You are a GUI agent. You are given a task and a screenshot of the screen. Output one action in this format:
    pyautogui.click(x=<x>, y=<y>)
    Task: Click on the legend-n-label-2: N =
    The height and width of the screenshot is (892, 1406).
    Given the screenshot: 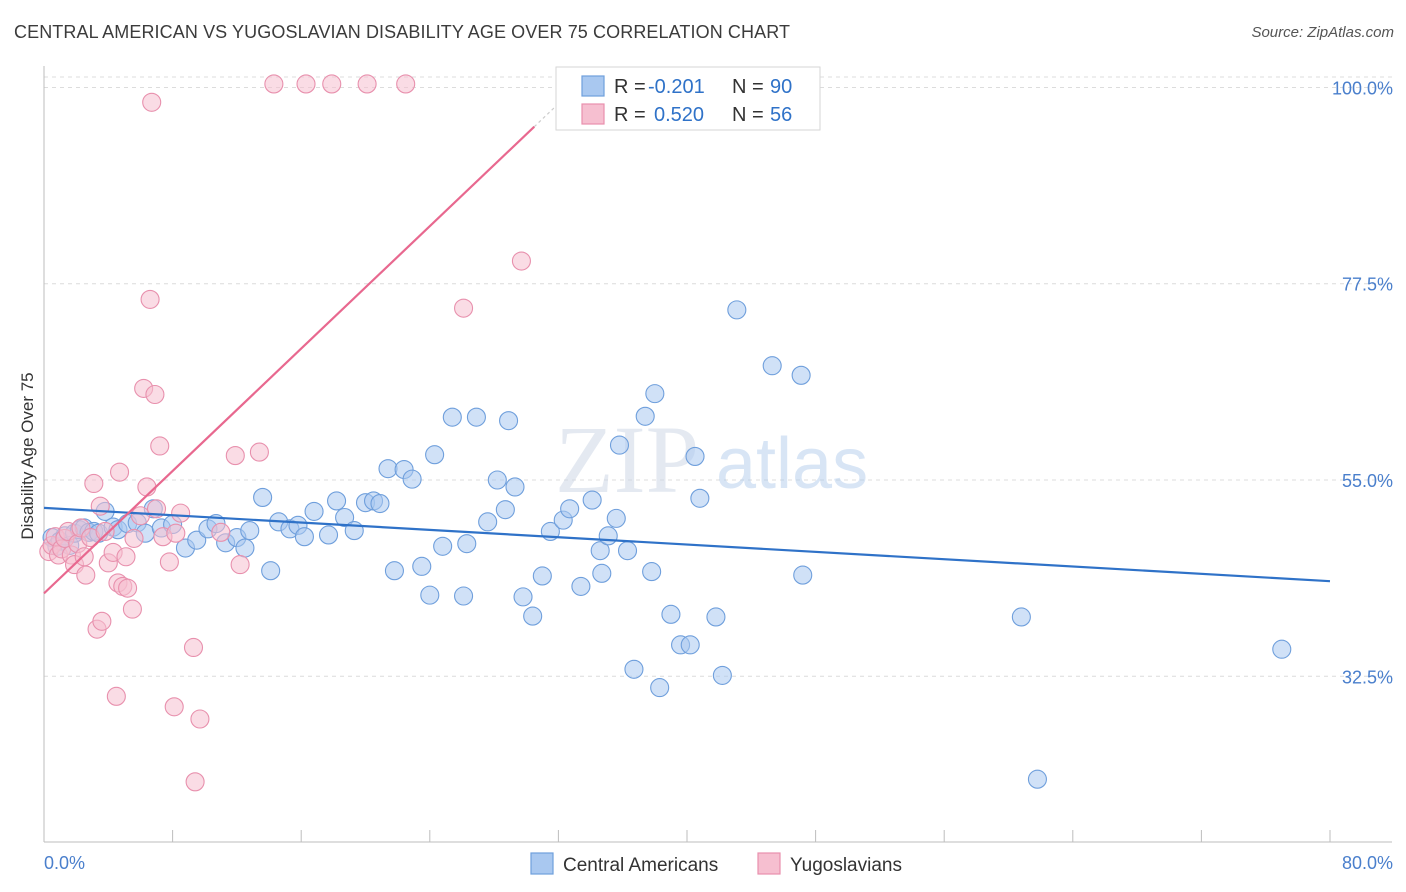 What is the action you would take?
    pyautogui.click(x=748, y=115)
    